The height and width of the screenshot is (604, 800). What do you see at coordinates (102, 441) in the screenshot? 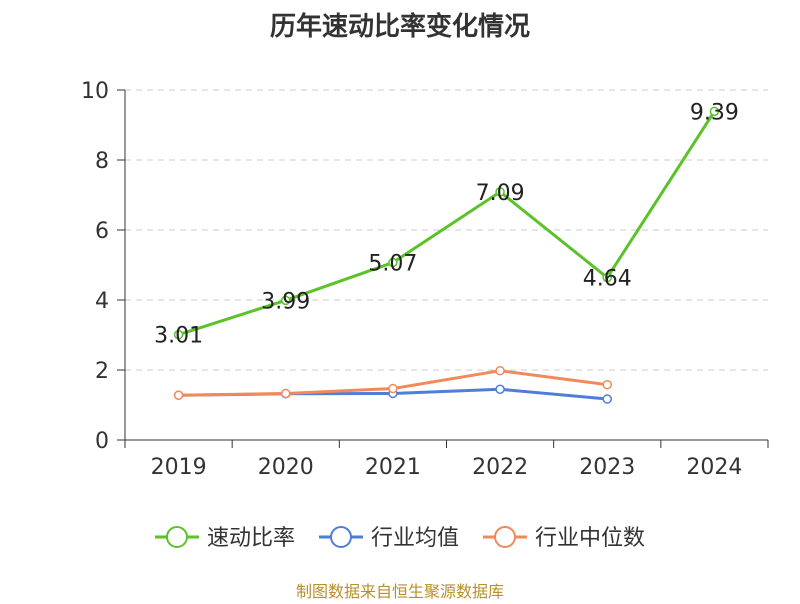
I see `y-tick-label: 0` at bounding box center [102, 441].